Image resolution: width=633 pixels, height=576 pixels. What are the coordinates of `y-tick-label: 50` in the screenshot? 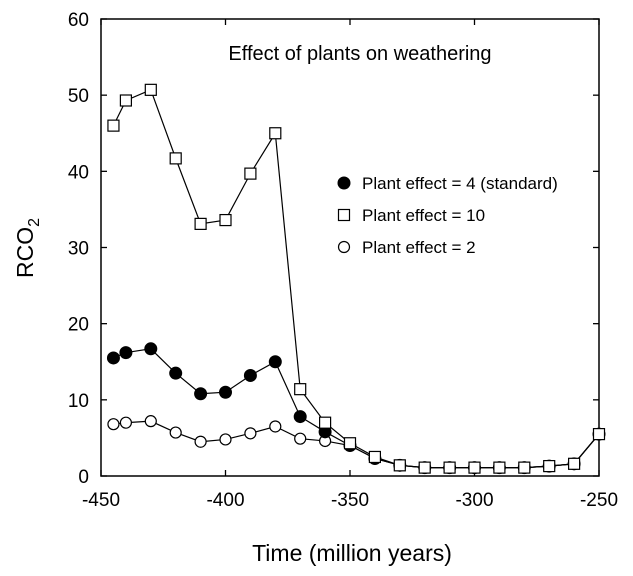 It's located at (78, 96).